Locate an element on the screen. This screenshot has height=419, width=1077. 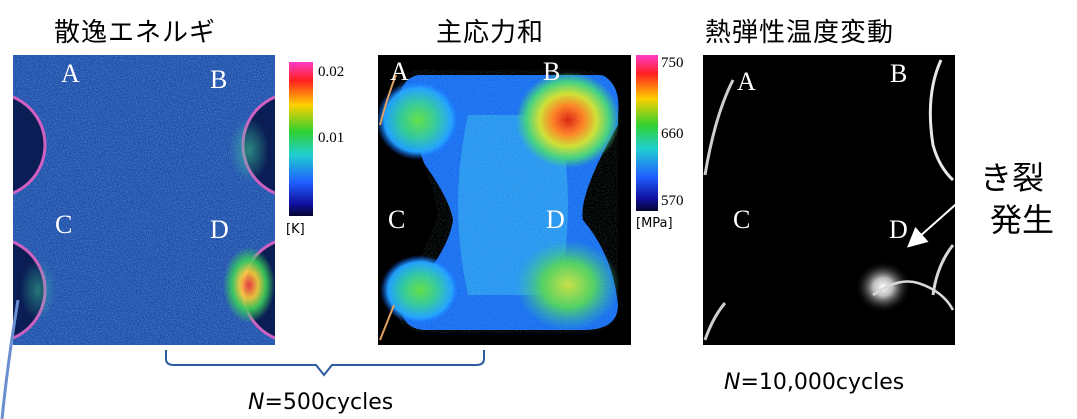
caption-500-cycles-variable: N is located at coordinates (256, 402).